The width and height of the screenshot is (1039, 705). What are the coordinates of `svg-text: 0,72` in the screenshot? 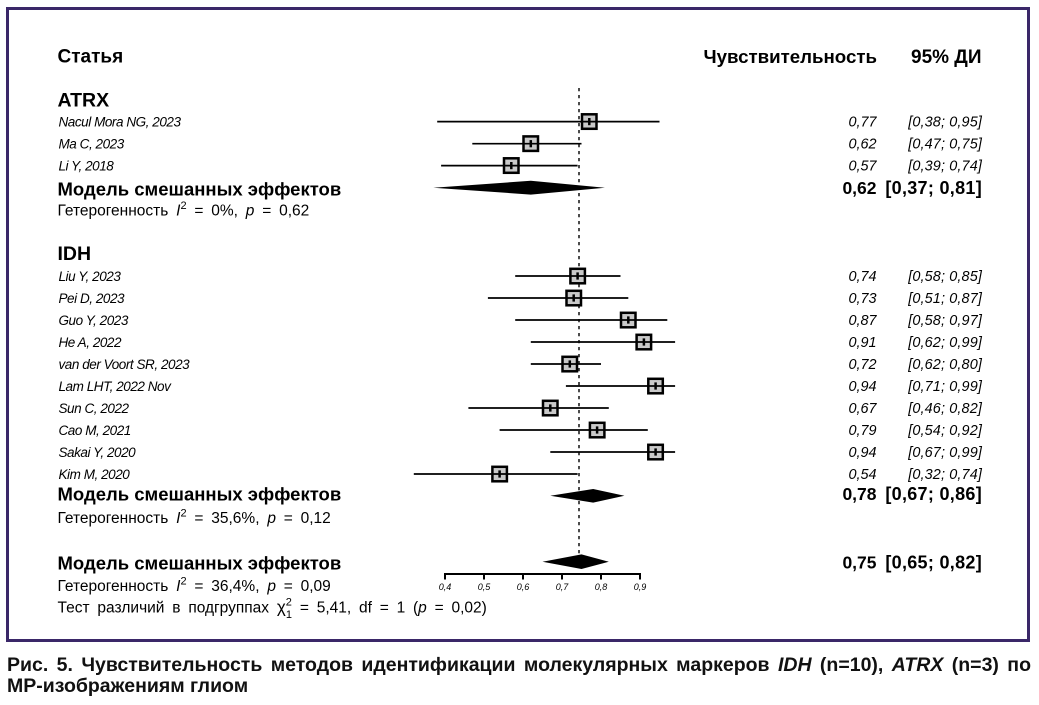 It's located at (862, 365).